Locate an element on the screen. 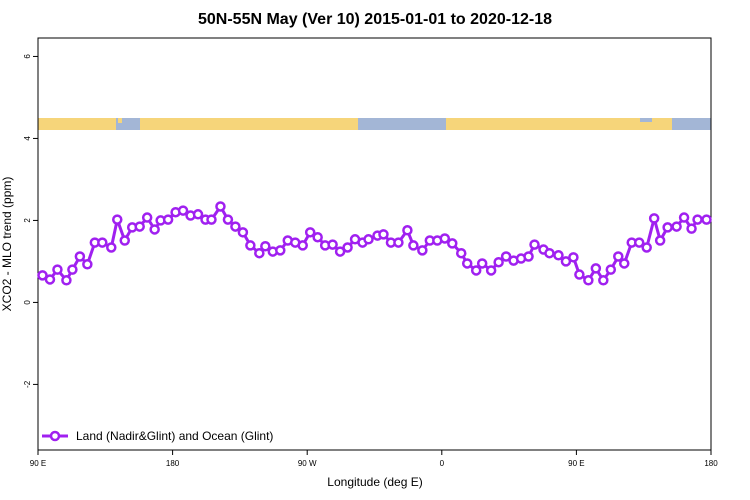 This screenshot has height=500, width=750. x-tick-label: 90 W is located at coordinates (307, 463).